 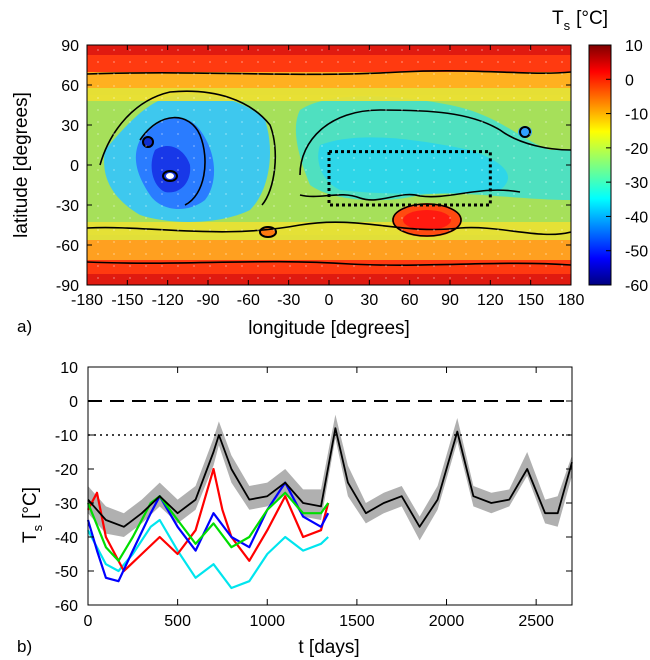 I want to click on map-x-tick-label: -150, so click(x=127, y=300).